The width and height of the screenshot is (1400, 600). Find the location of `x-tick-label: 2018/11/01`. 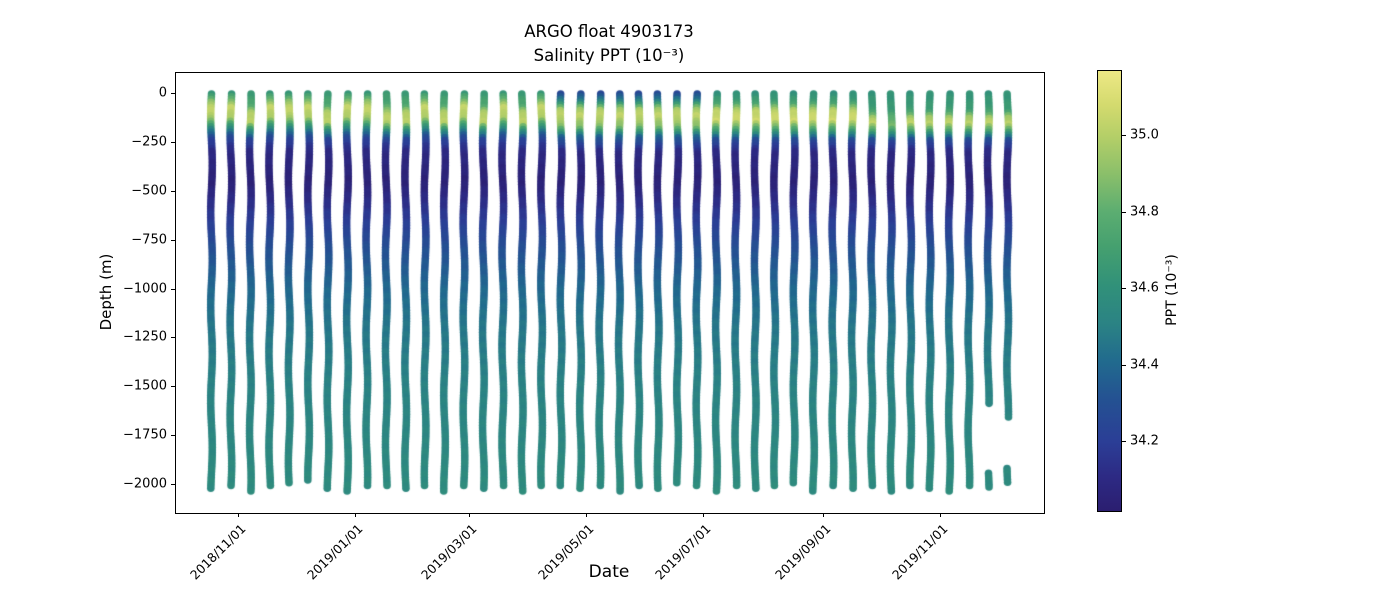

x-tick-label: 2018/11/01 is located at coordinates (218, 552).